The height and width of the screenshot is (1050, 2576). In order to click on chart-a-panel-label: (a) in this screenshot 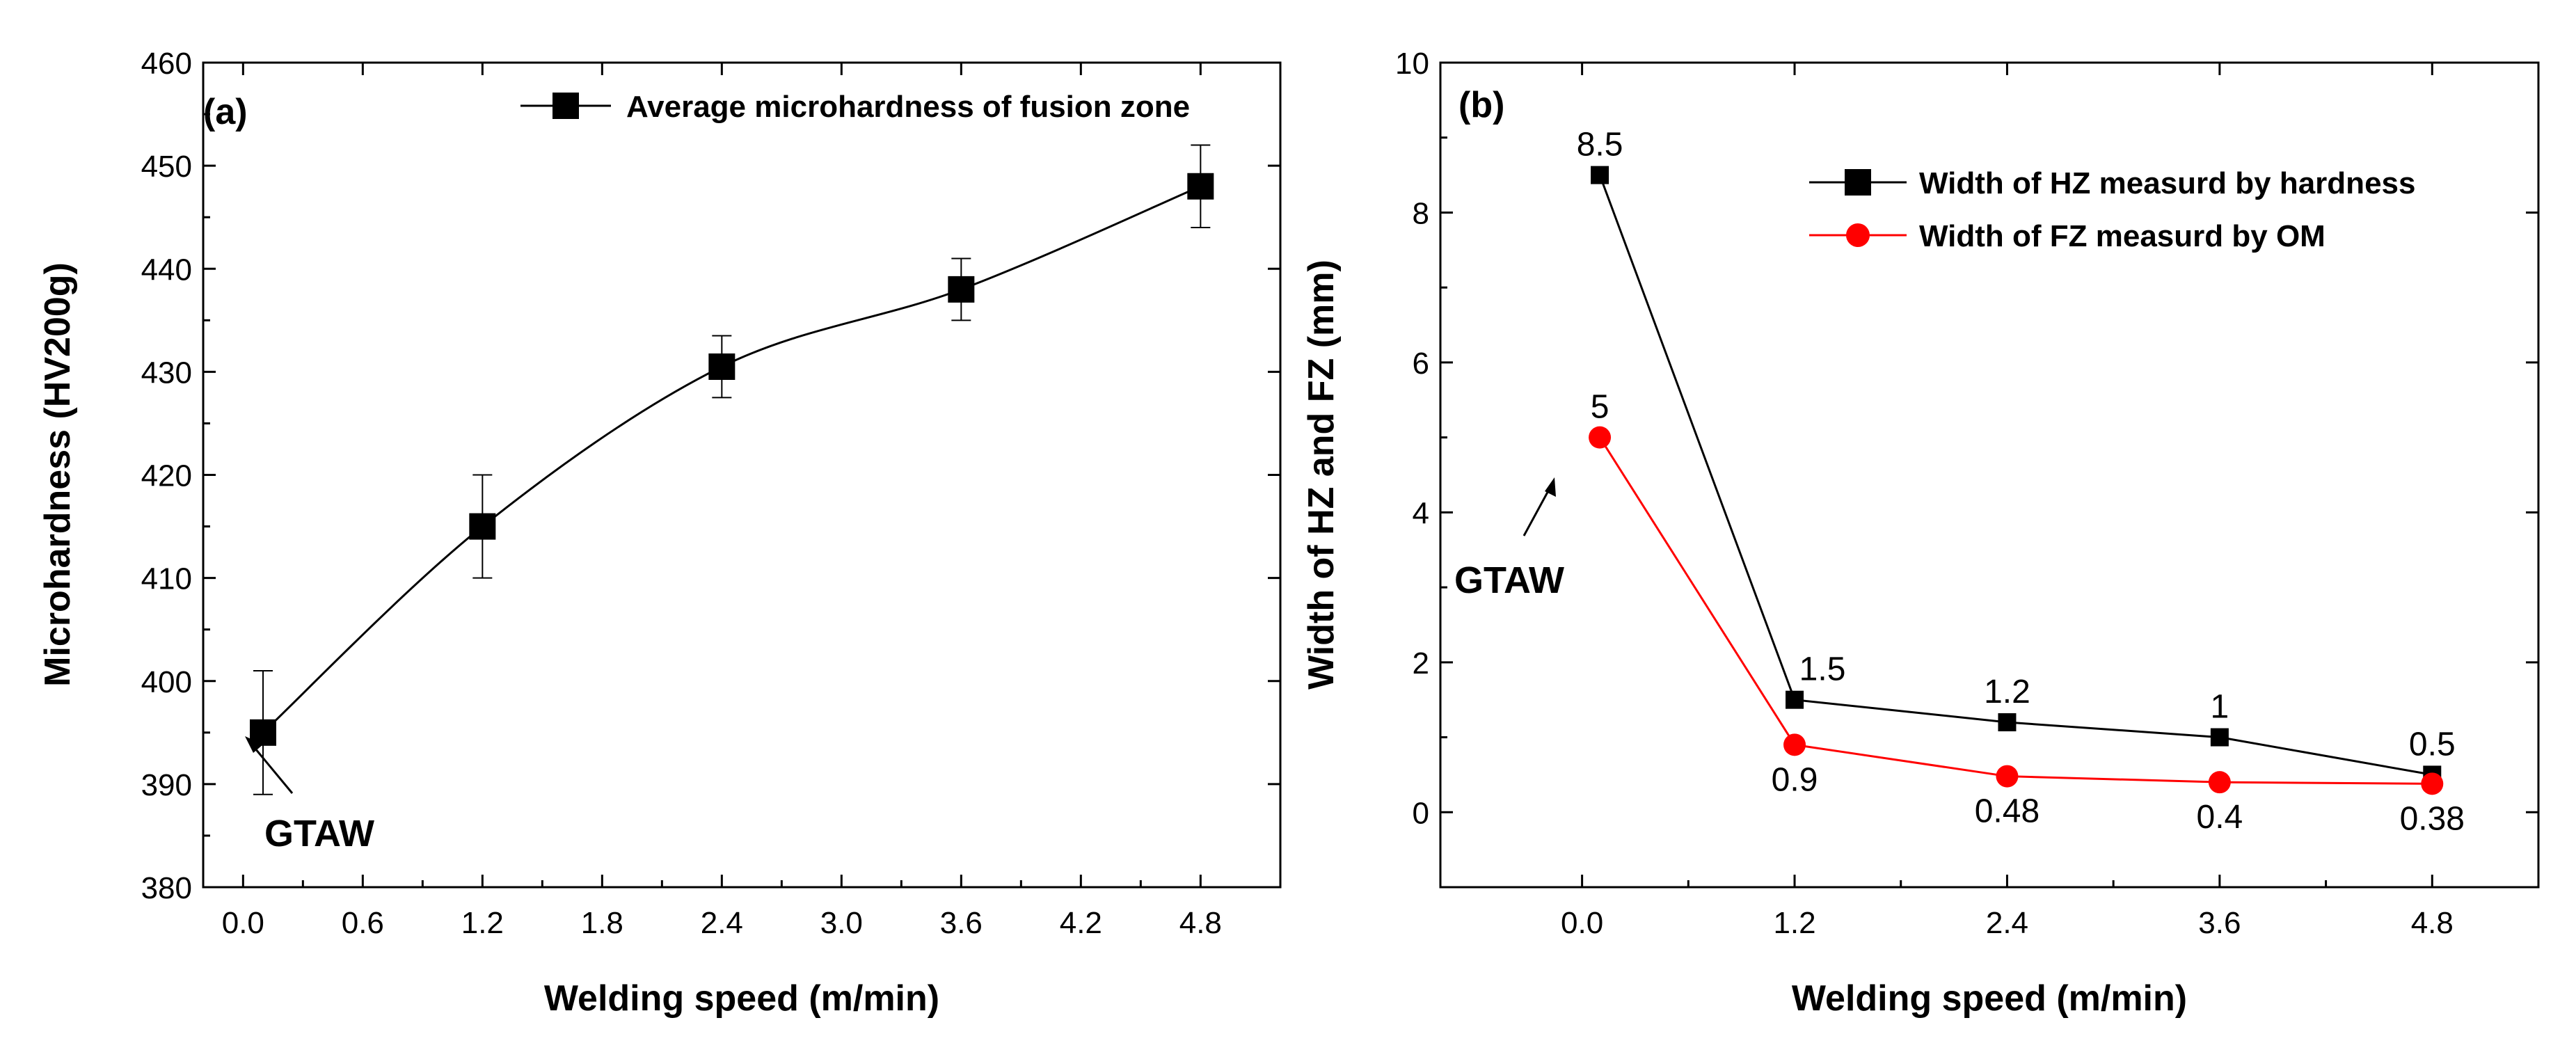, I will do `click(225, 112)`.